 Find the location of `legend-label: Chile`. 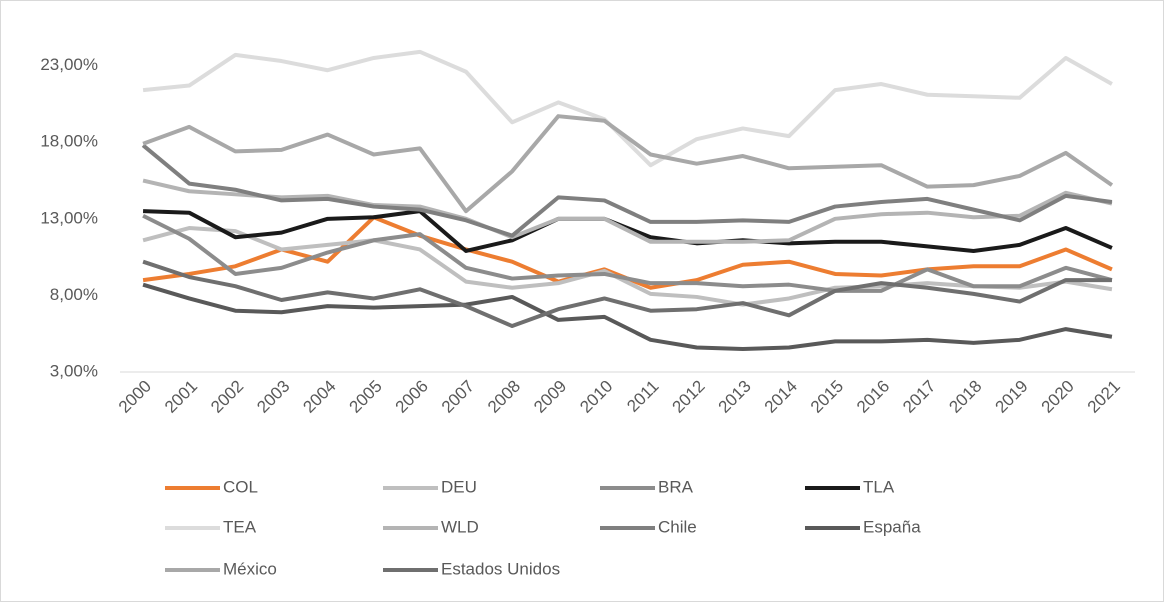

legend-label: Chile is located at coordinates (677, 526).